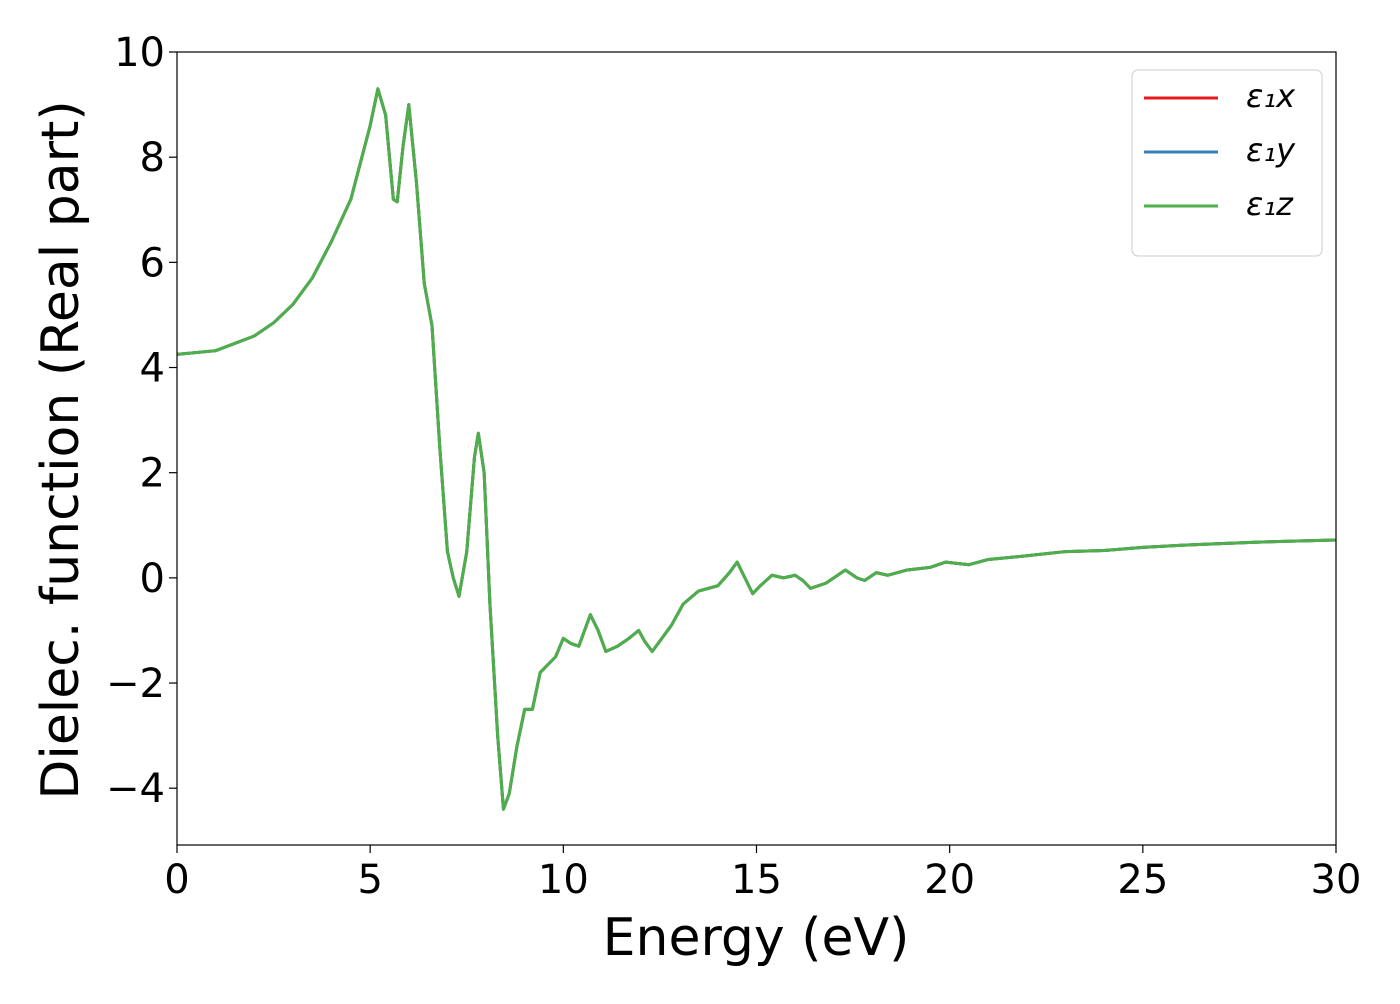 Image resolution: width=1400 pixels, height=1004 pixels. I want to click on y-tick-label: −4, so click(135, 789).